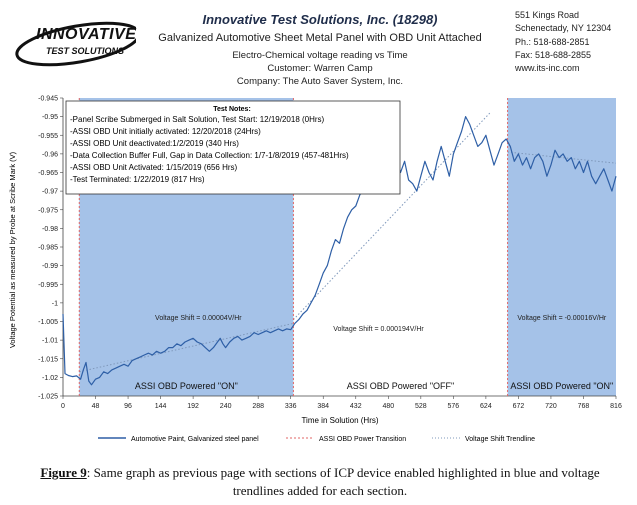 Image resolution: width=637 pixels, height=505 pixels. Describe the element at coordinates (320, 19) in the screenshot. I see `company-title: Innovative Test Solutions, Inc. (18298)` at that location.